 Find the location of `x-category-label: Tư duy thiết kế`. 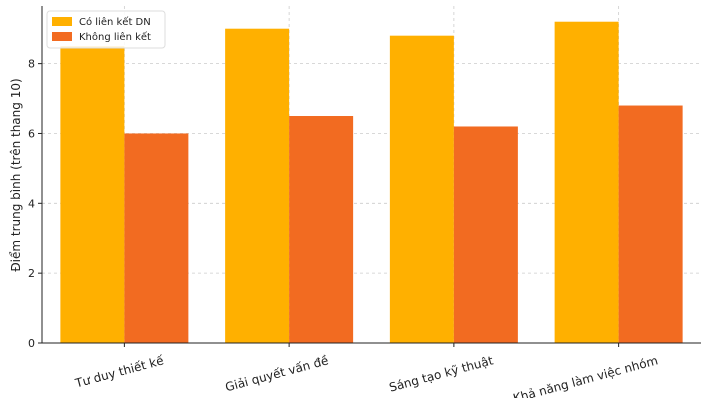

x-category-label: Tư duy thiết kế is located at coordinates (119, 371).